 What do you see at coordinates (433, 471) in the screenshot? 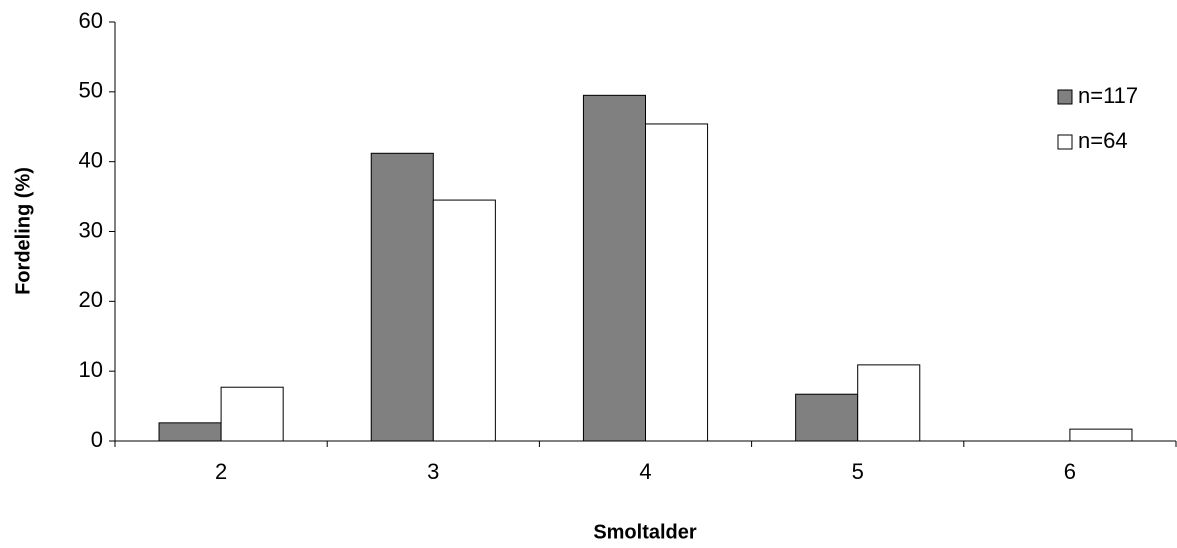
I see `x-tick-label: 3` at bounding box center [433, 471].